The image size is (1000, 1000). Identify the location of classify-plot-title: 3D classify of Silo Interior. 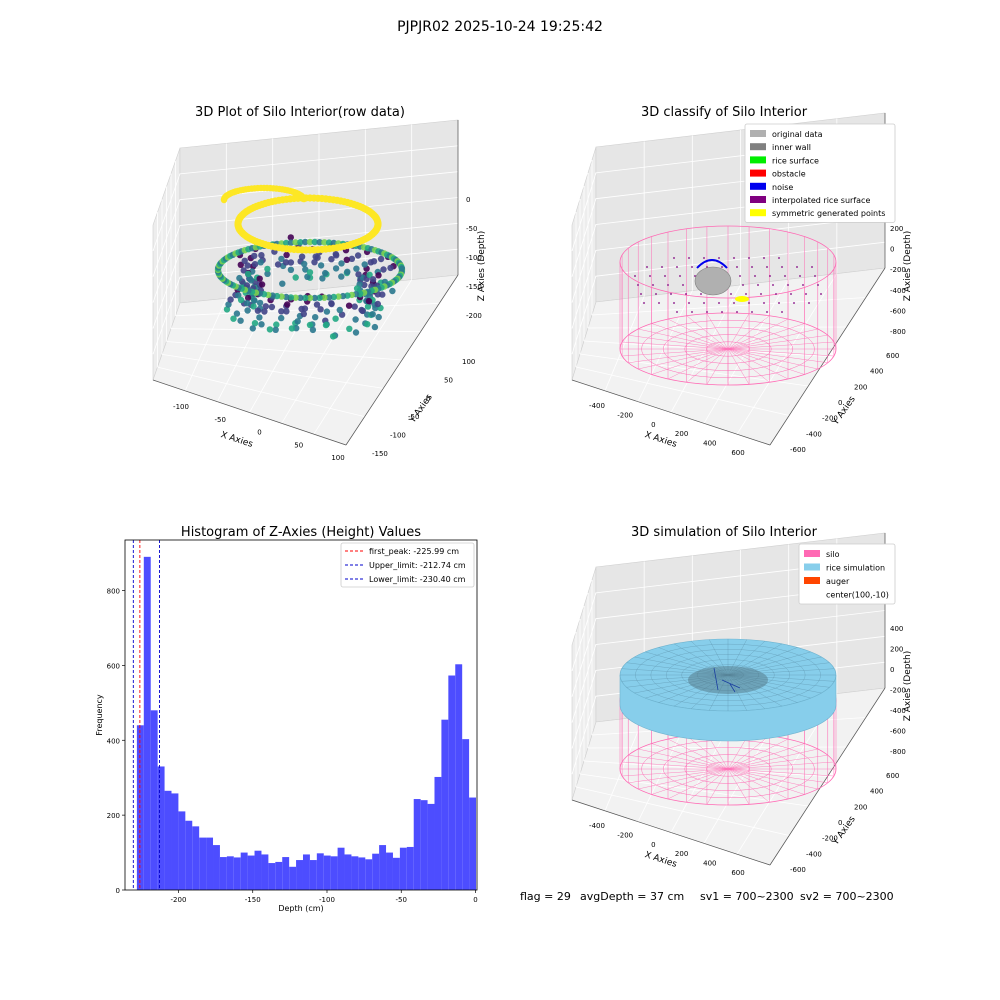
(724, 112).